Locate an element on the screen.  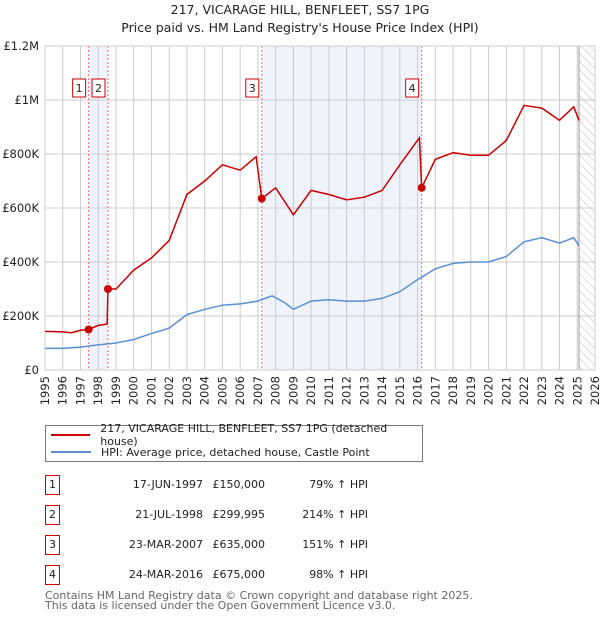
x-tick-label: 2008 is located at coordinates (276, 390).